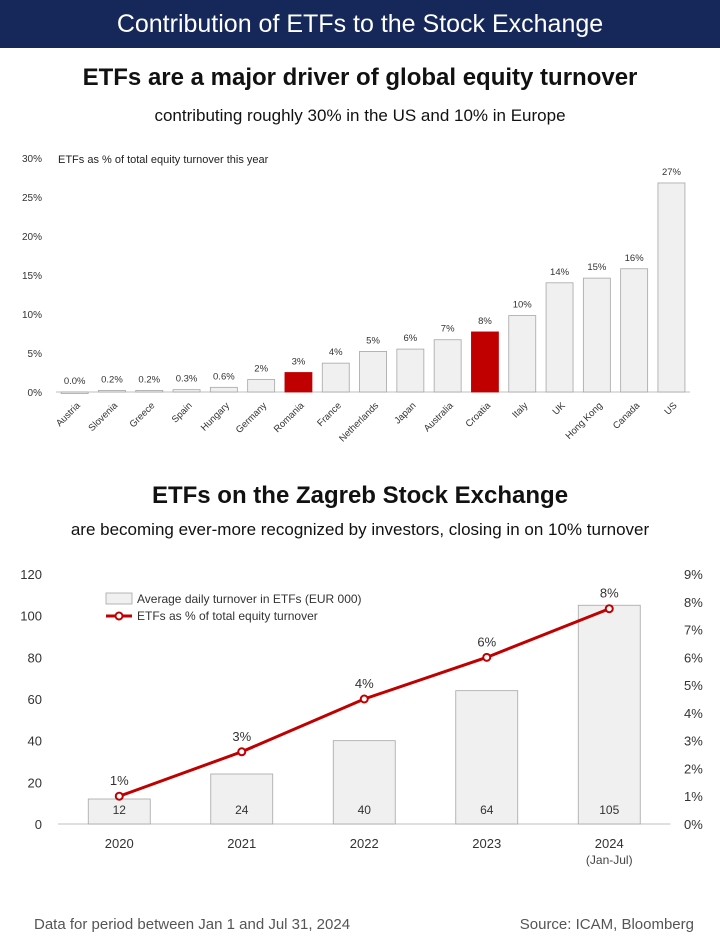  What do you see at coordinates (559, 337) in the screenshot?
I see `bar-uk` at bounding box center [559, 337].